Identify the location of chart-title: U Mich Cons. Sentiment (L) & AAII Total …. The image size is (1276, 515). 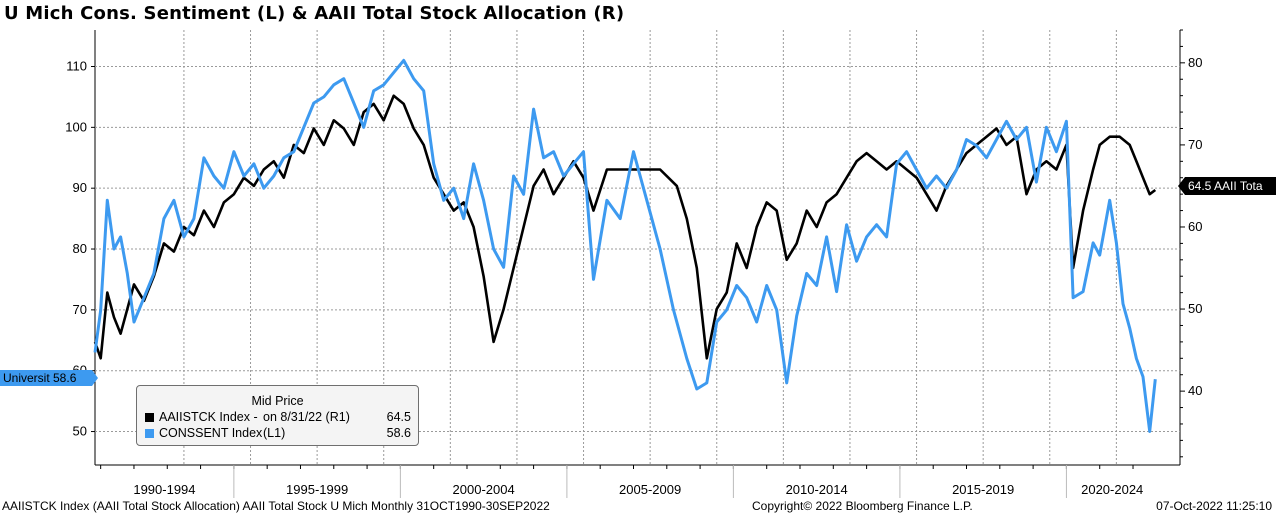
(314, 13).